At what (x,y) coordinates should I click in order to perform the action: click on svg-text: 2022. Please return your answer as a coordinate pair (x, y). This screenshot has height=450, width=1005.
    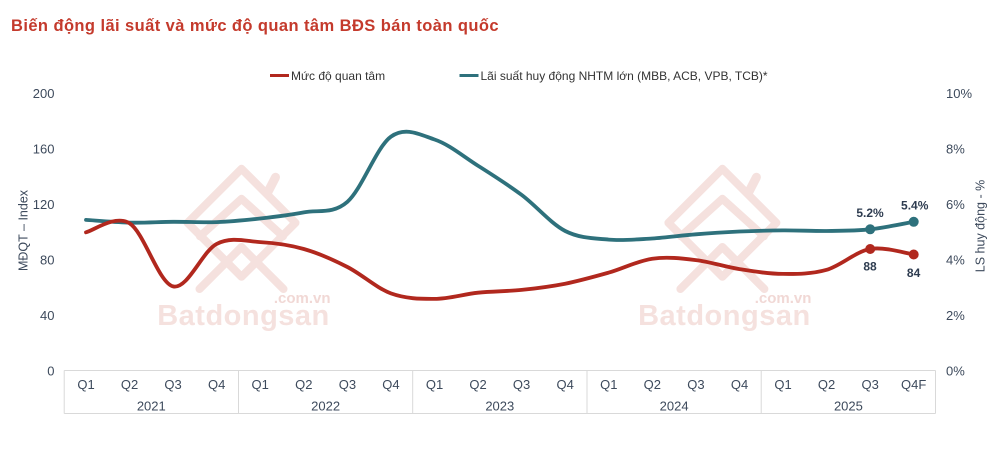
    Looking at the image, I should click on (325, 406).